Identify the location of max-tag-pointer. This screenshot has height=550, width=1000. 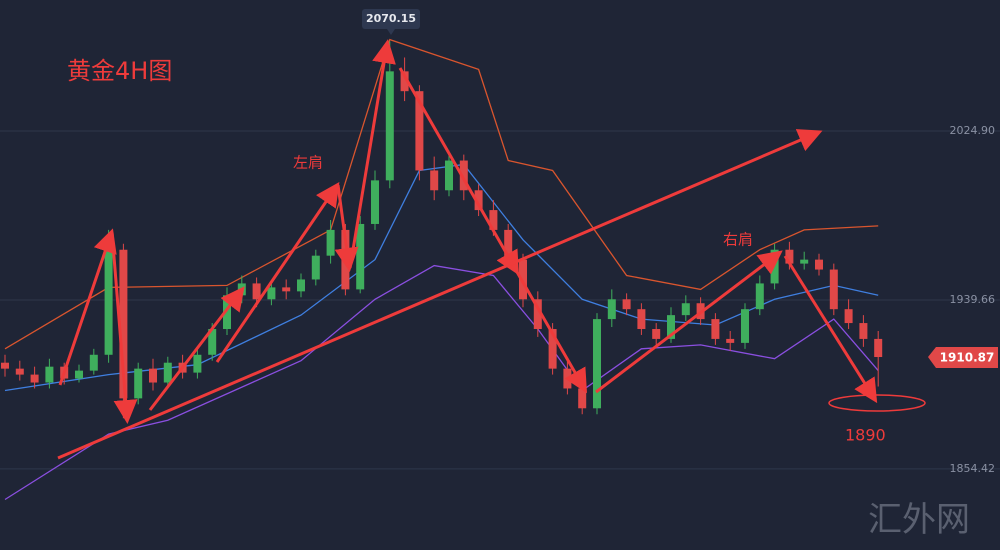
(391, 32).